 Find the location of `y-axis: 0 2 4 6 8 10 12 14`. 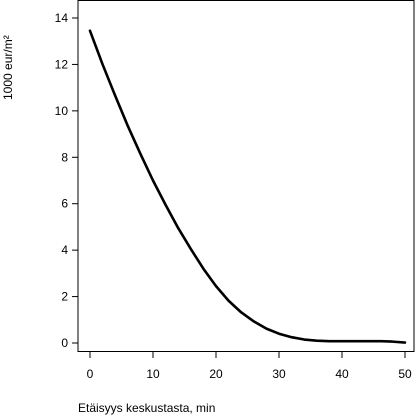

y-axis: 0 2 4 6 8 10 12 14 is located at coordinates (66, 180).